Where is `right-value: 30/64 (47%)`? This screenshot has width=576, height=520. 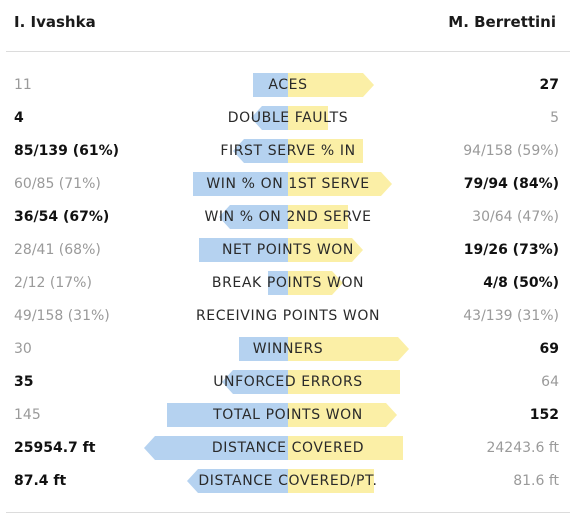 right-value: 30/64 (47%) is located at coordinates (515, 217).